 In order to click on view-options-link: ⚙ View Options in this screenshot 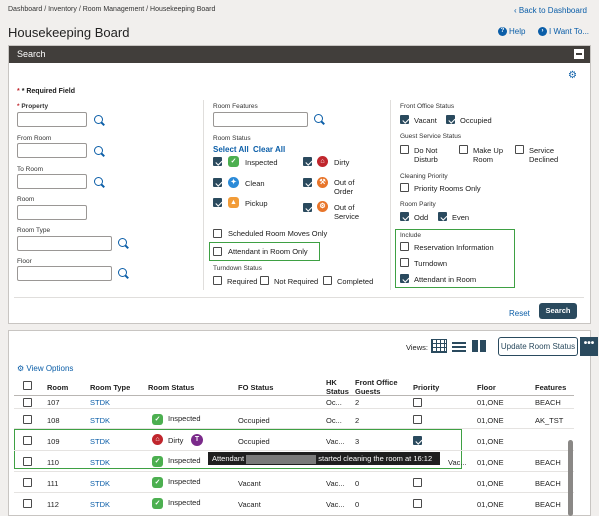, I will do `click(45, 368)`.